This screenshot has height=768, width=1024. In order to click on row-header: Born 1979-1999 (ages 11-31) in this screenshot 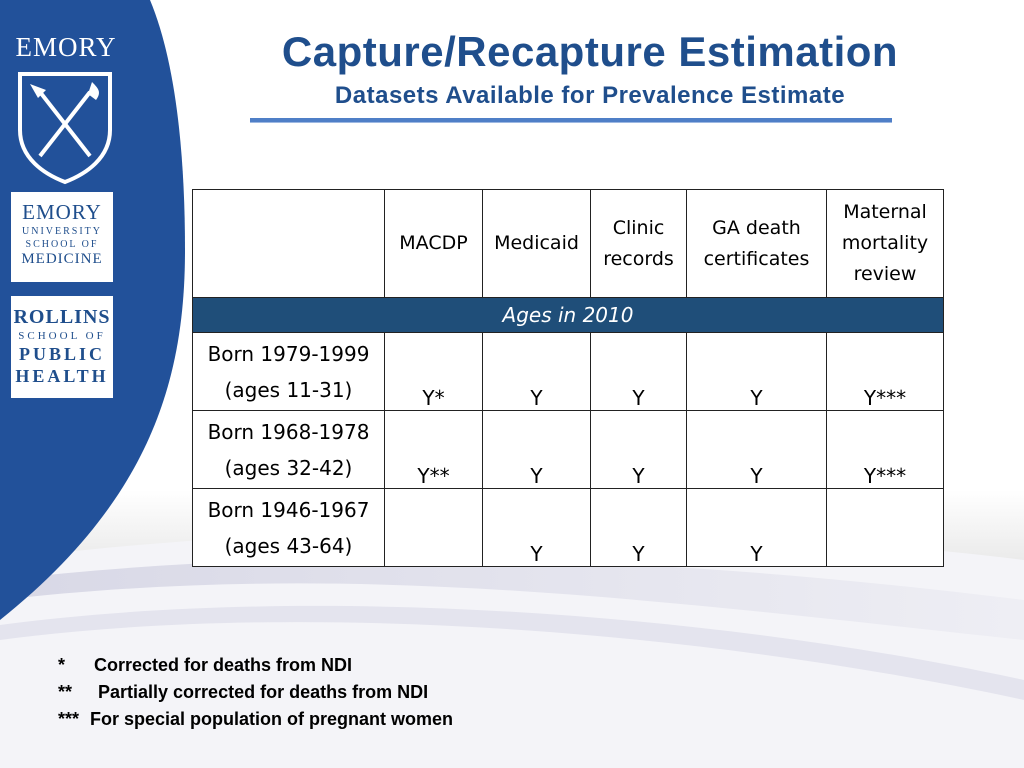, I will do `click(288, 371)`.